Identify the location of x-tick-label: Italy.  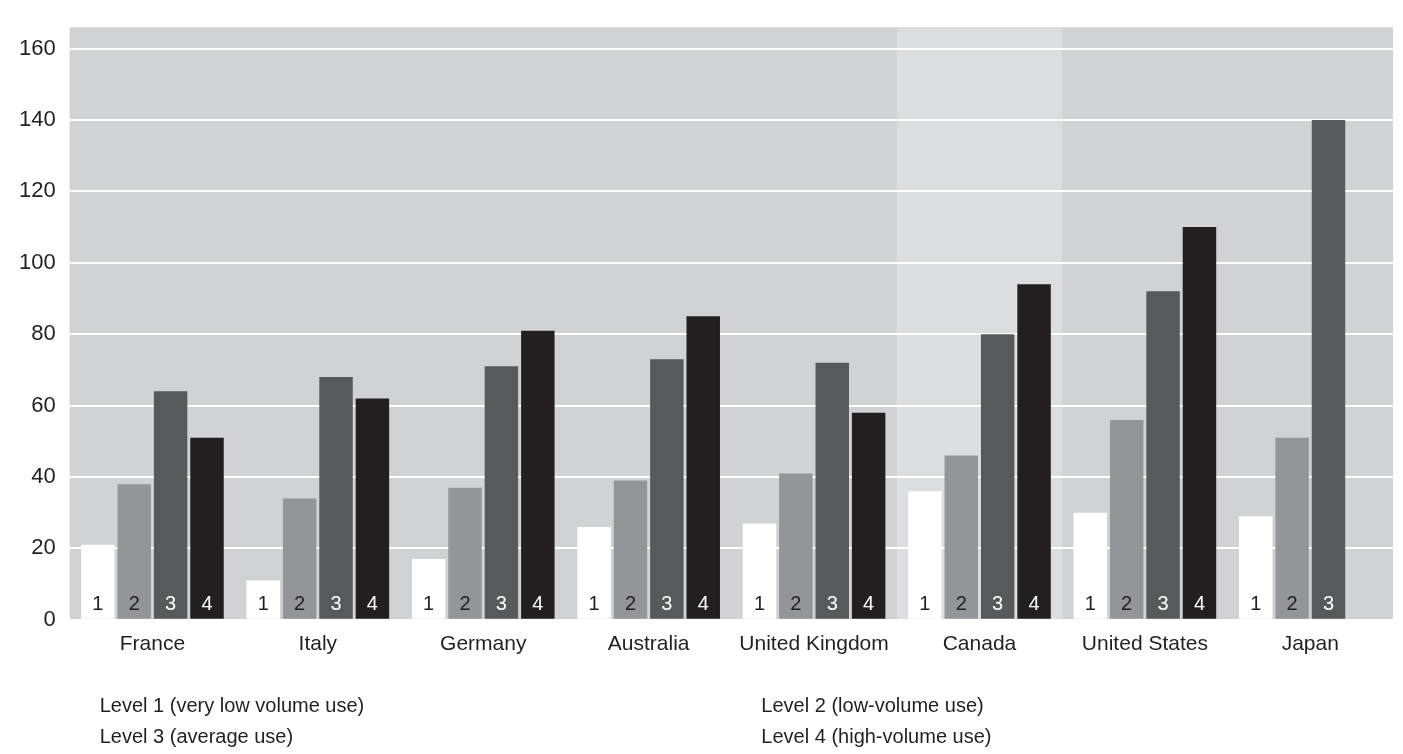
(318, 643).